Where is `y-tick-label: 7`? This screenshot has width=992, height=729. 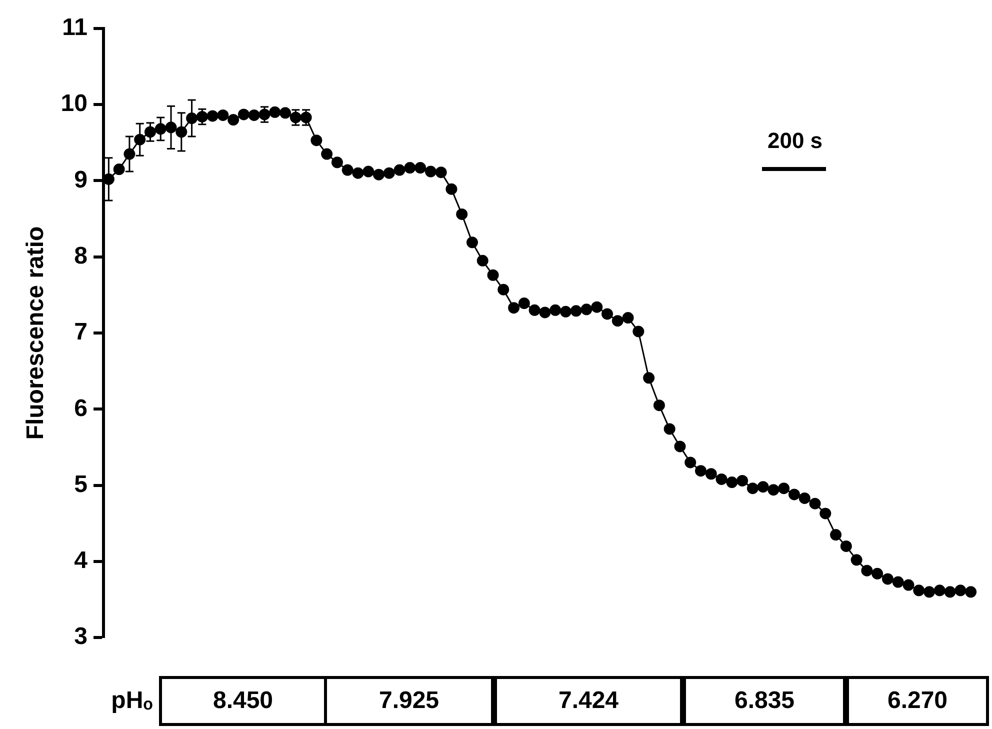 y-tick-label: 7 is located at coordinates (81, 332).